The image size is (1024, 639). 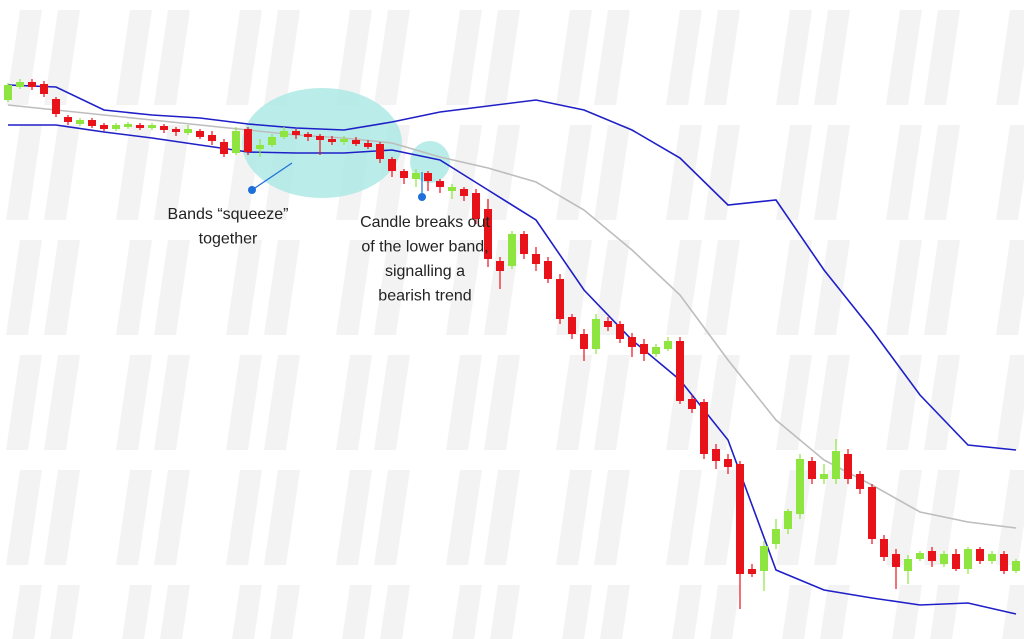 I want to click on annotation-text: together, so click(x=228, y=239).